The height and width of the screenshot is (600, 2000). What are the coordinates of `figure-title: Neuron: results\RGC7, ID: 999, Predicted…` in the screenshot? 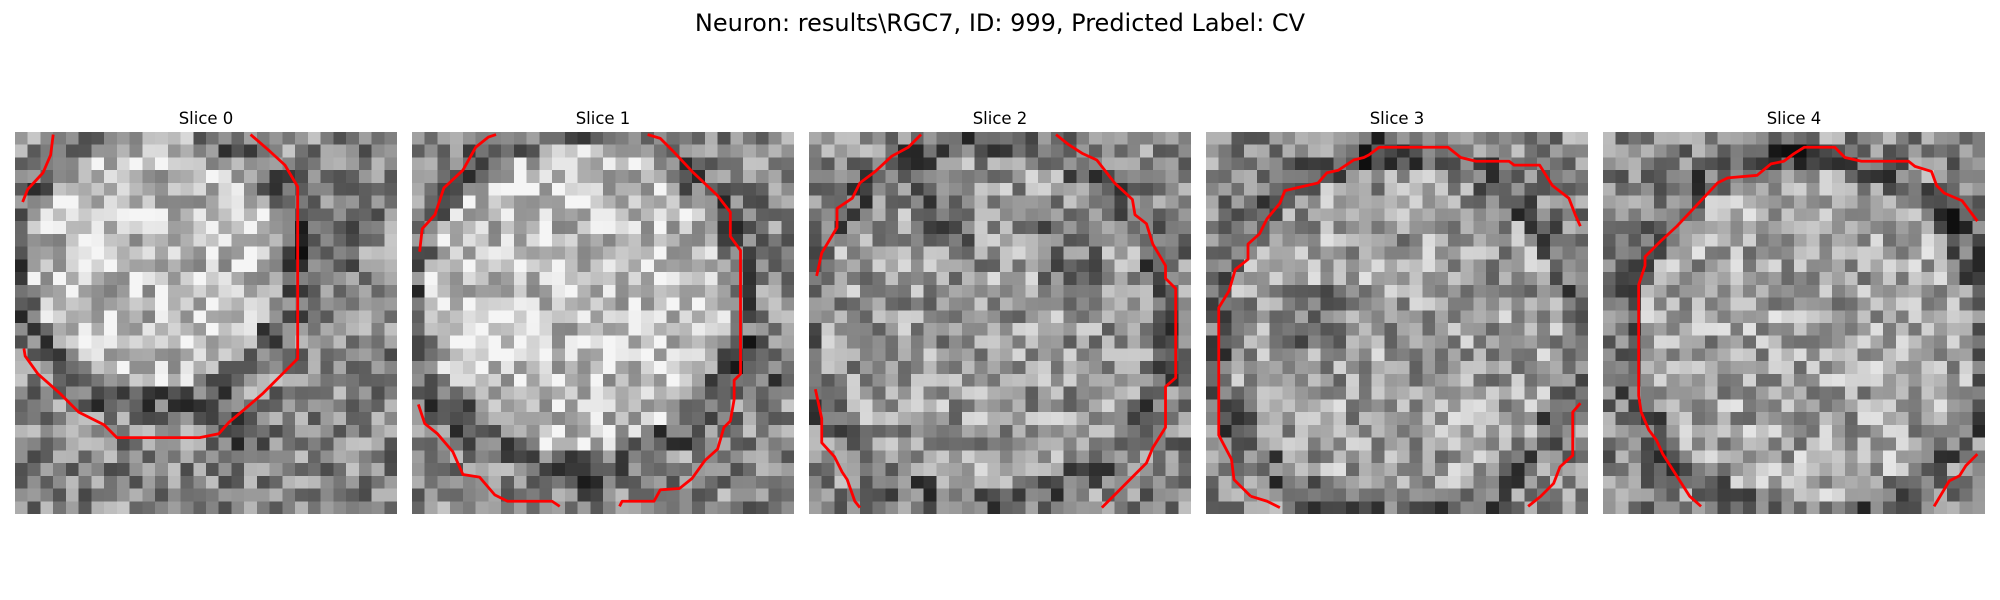 It's located at (1000, 23).